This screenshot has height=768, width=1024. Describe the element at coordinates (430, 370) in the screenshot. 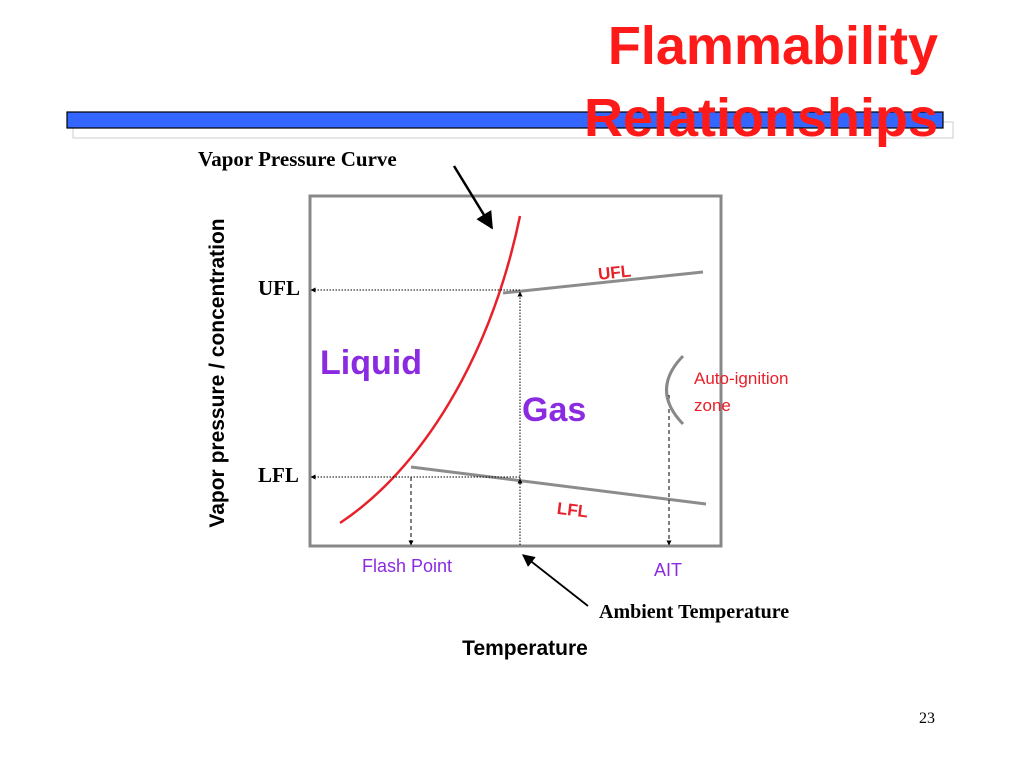

I see `vapor-pressure-curve` at that location.